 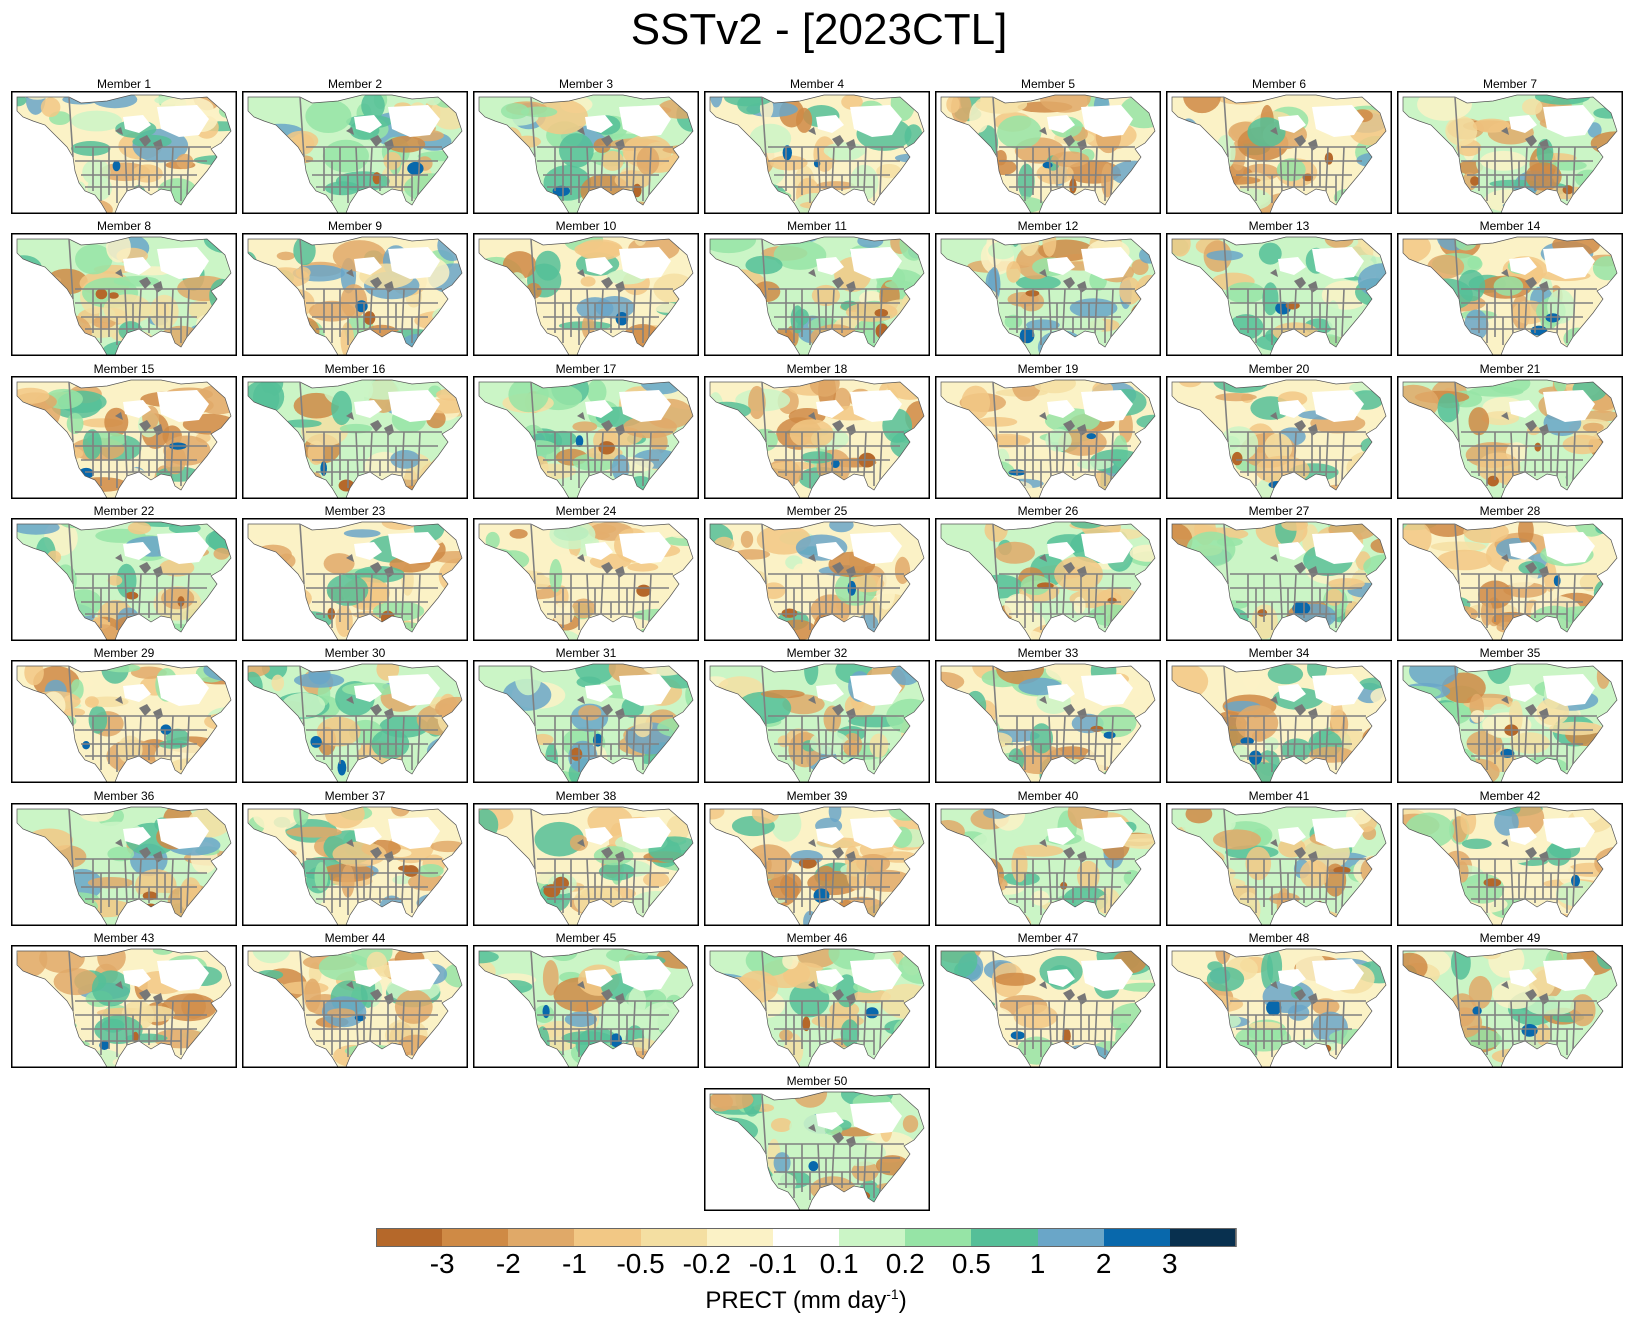 I want to click on member-panel-label: Member 24, so click(x=586, y=511).